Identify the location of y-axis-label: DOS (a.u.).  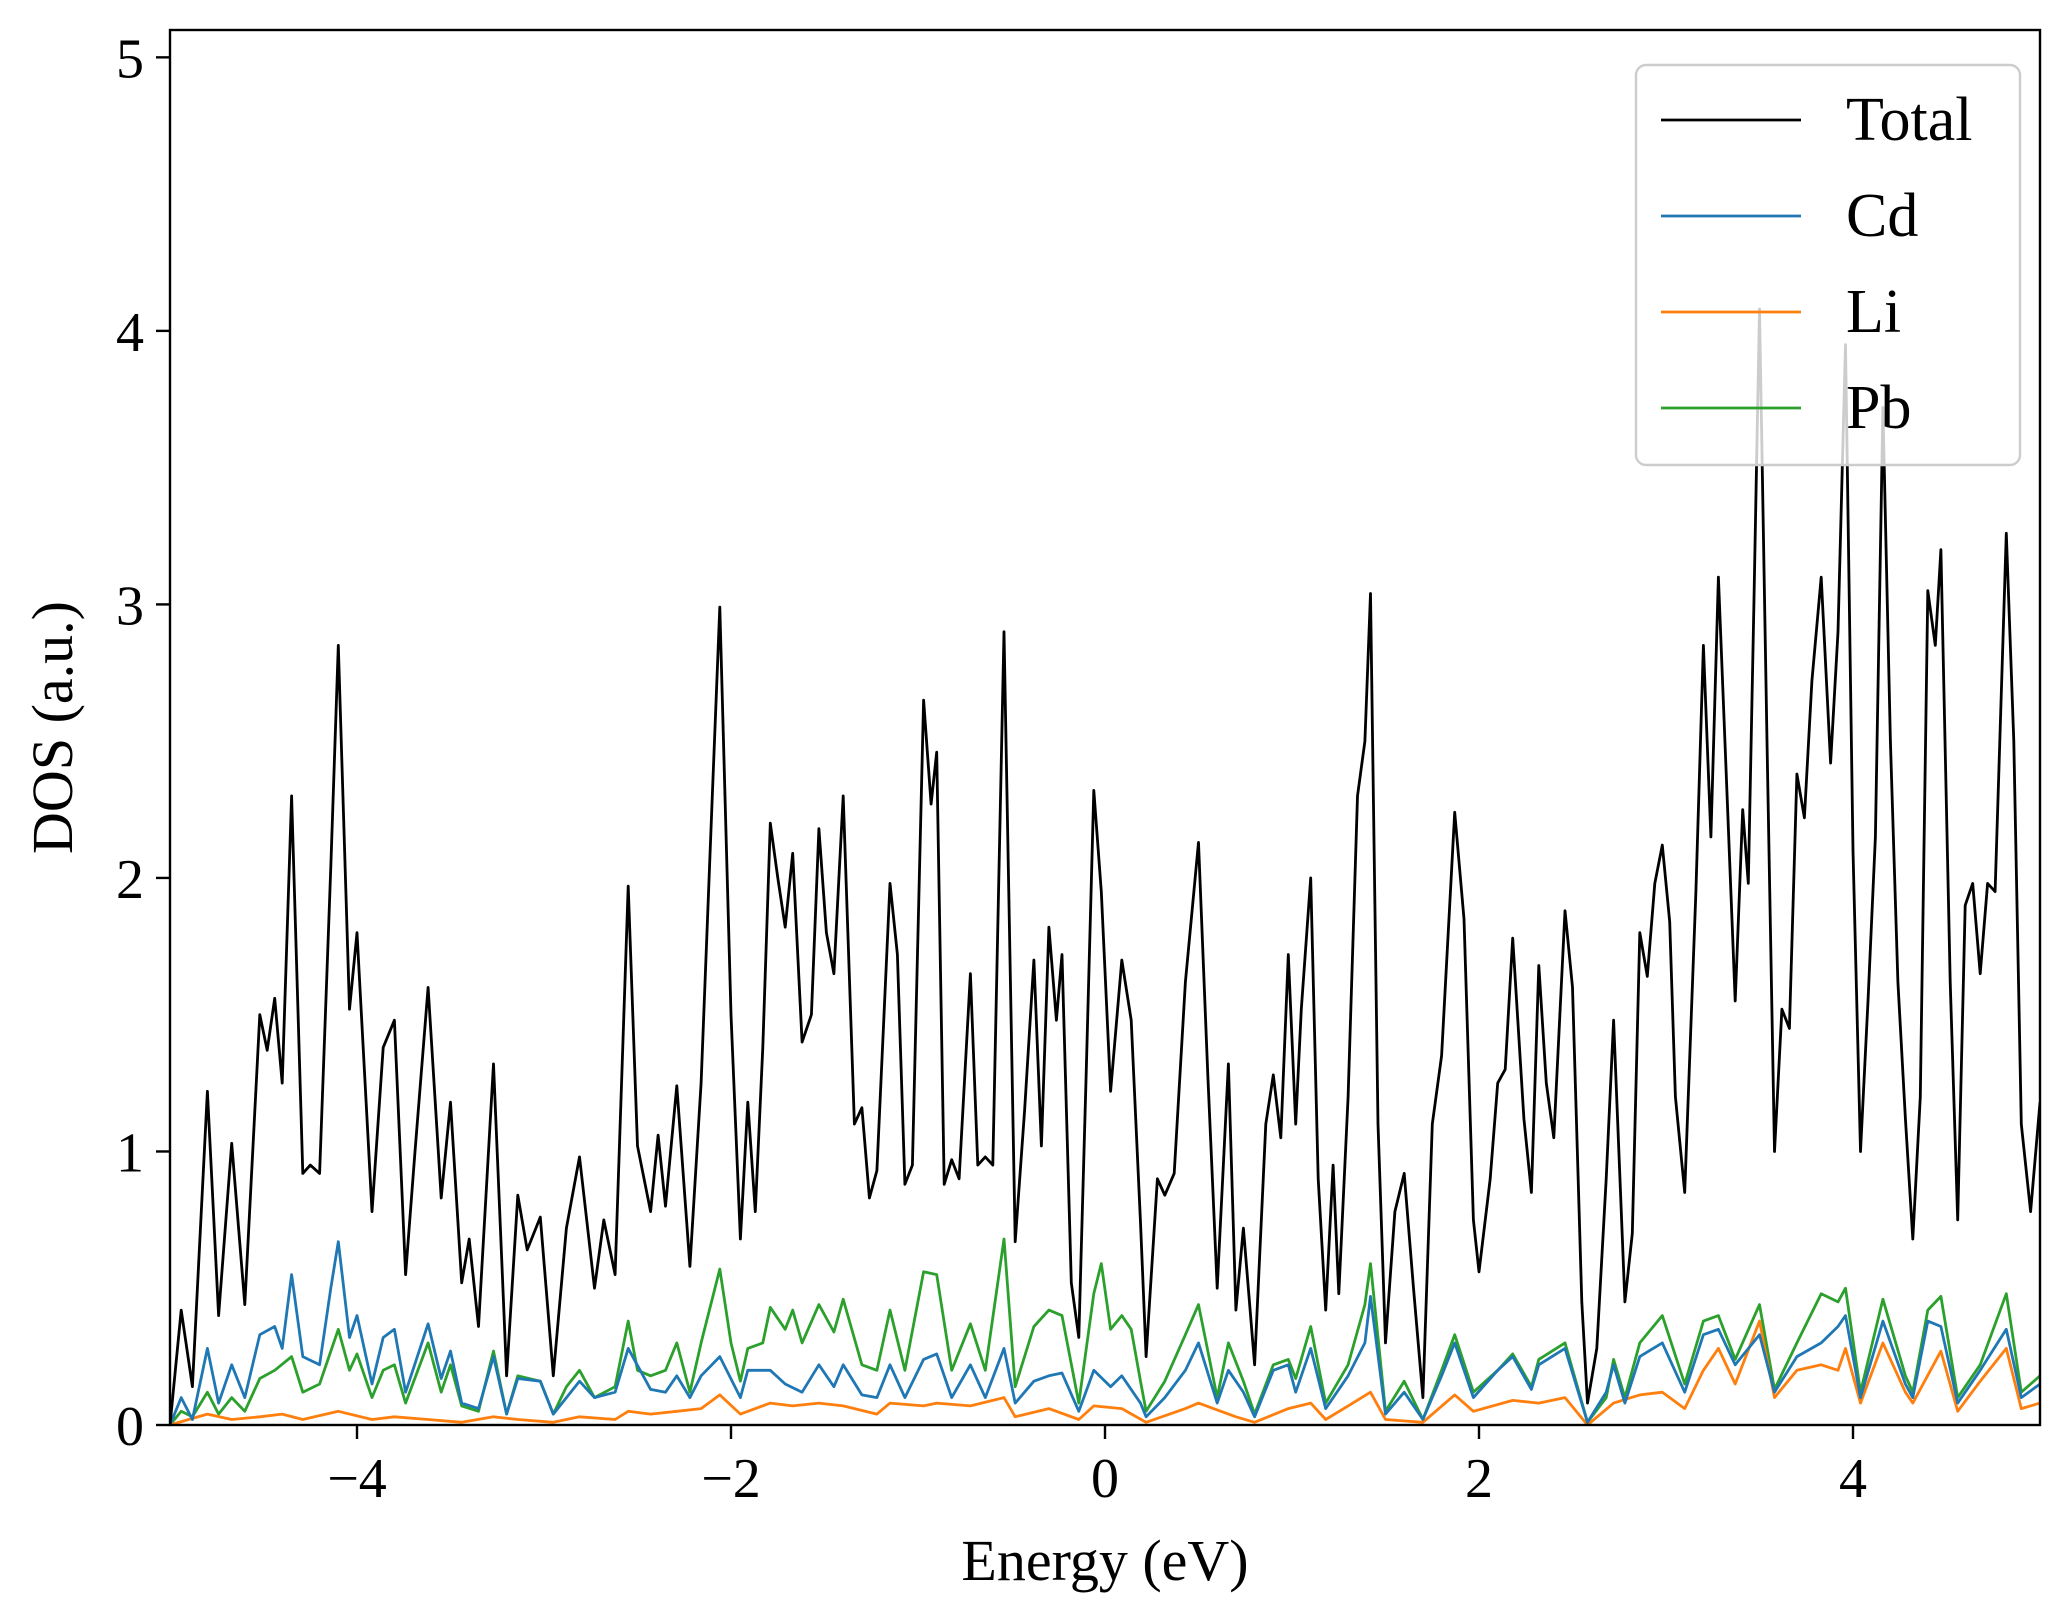
(52, 727).